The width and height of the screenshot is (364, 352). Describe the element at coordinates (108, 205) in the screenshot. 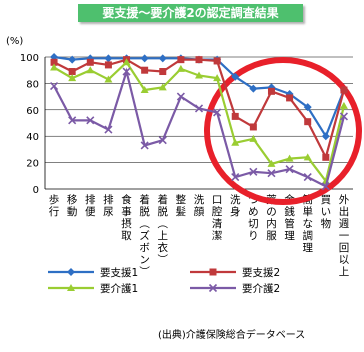

I see `x-tick-label: 排尿` at that location.